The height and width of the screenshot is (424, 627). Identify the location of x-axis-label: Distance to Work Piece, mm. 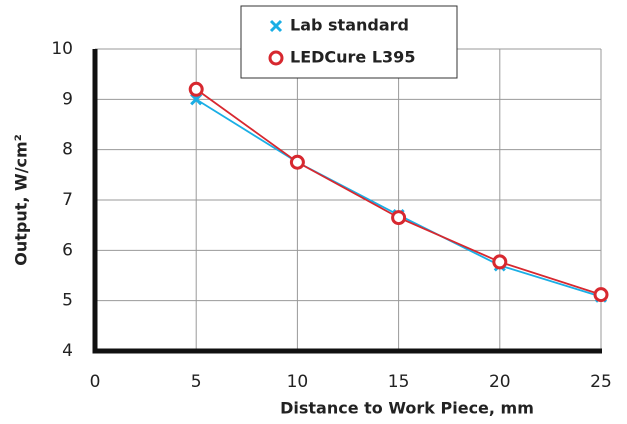
(407, 408).